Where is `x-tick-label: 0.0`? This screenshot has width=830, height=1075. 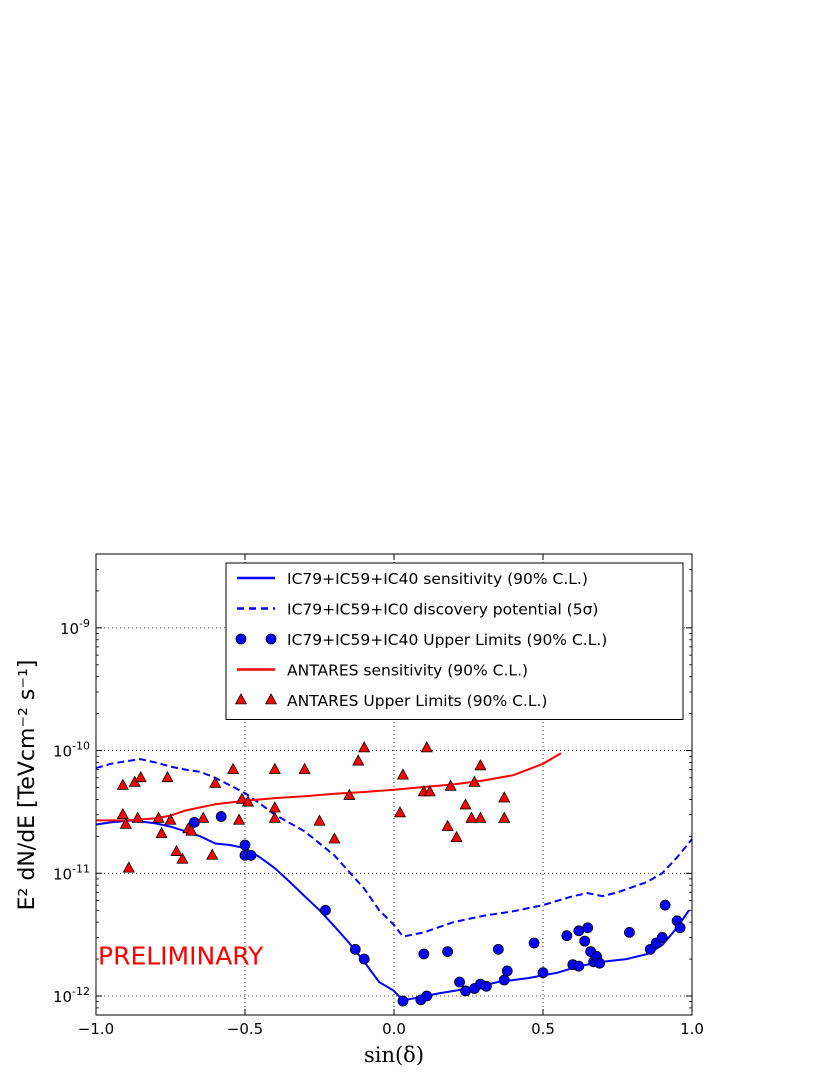 x-tick-label: 0.0 is located at coordinates (394, 1029).